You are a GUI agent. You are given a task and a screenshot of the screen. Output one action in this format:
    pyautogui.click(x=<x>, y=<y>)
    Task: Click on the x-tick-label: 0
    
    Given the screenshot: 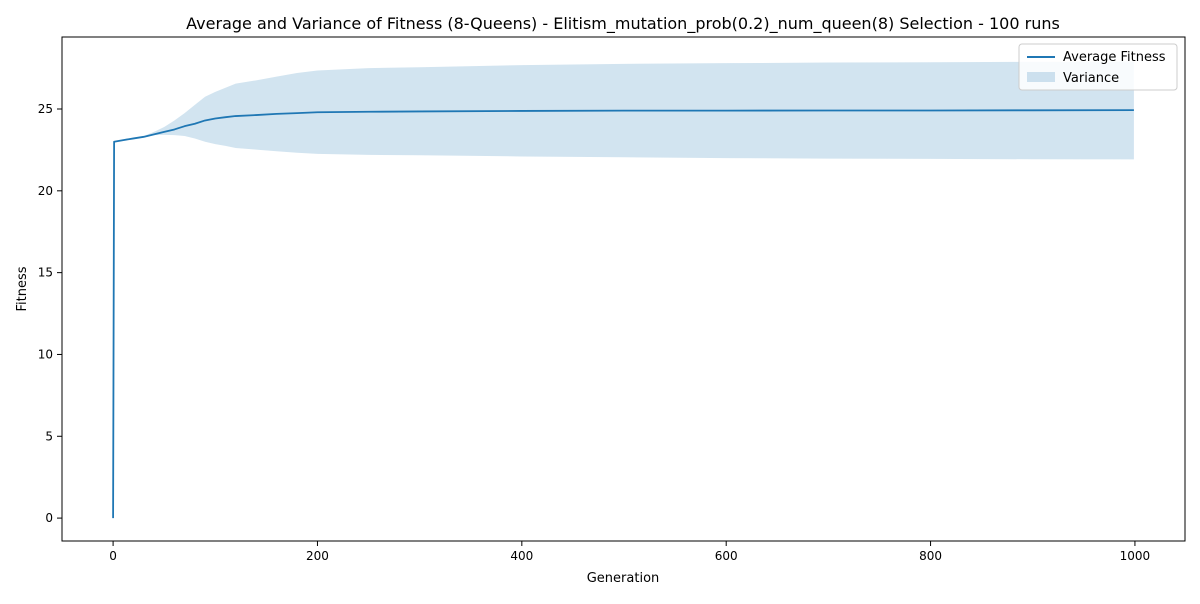 What is the action you would take?
    pyautogui.click(x=113, y=556)
    